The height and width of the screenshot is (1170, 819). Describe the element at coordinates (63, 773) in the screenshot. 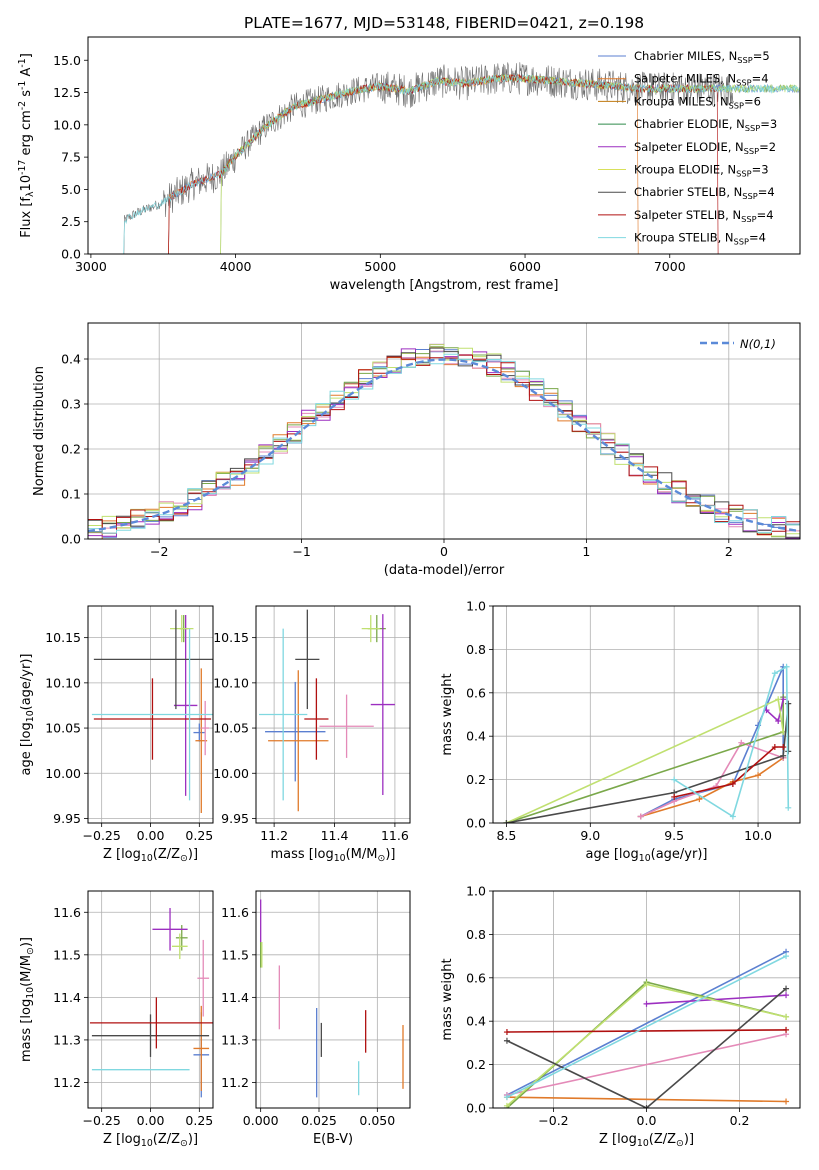

I see `y-tick-label: 10.00` at that location.